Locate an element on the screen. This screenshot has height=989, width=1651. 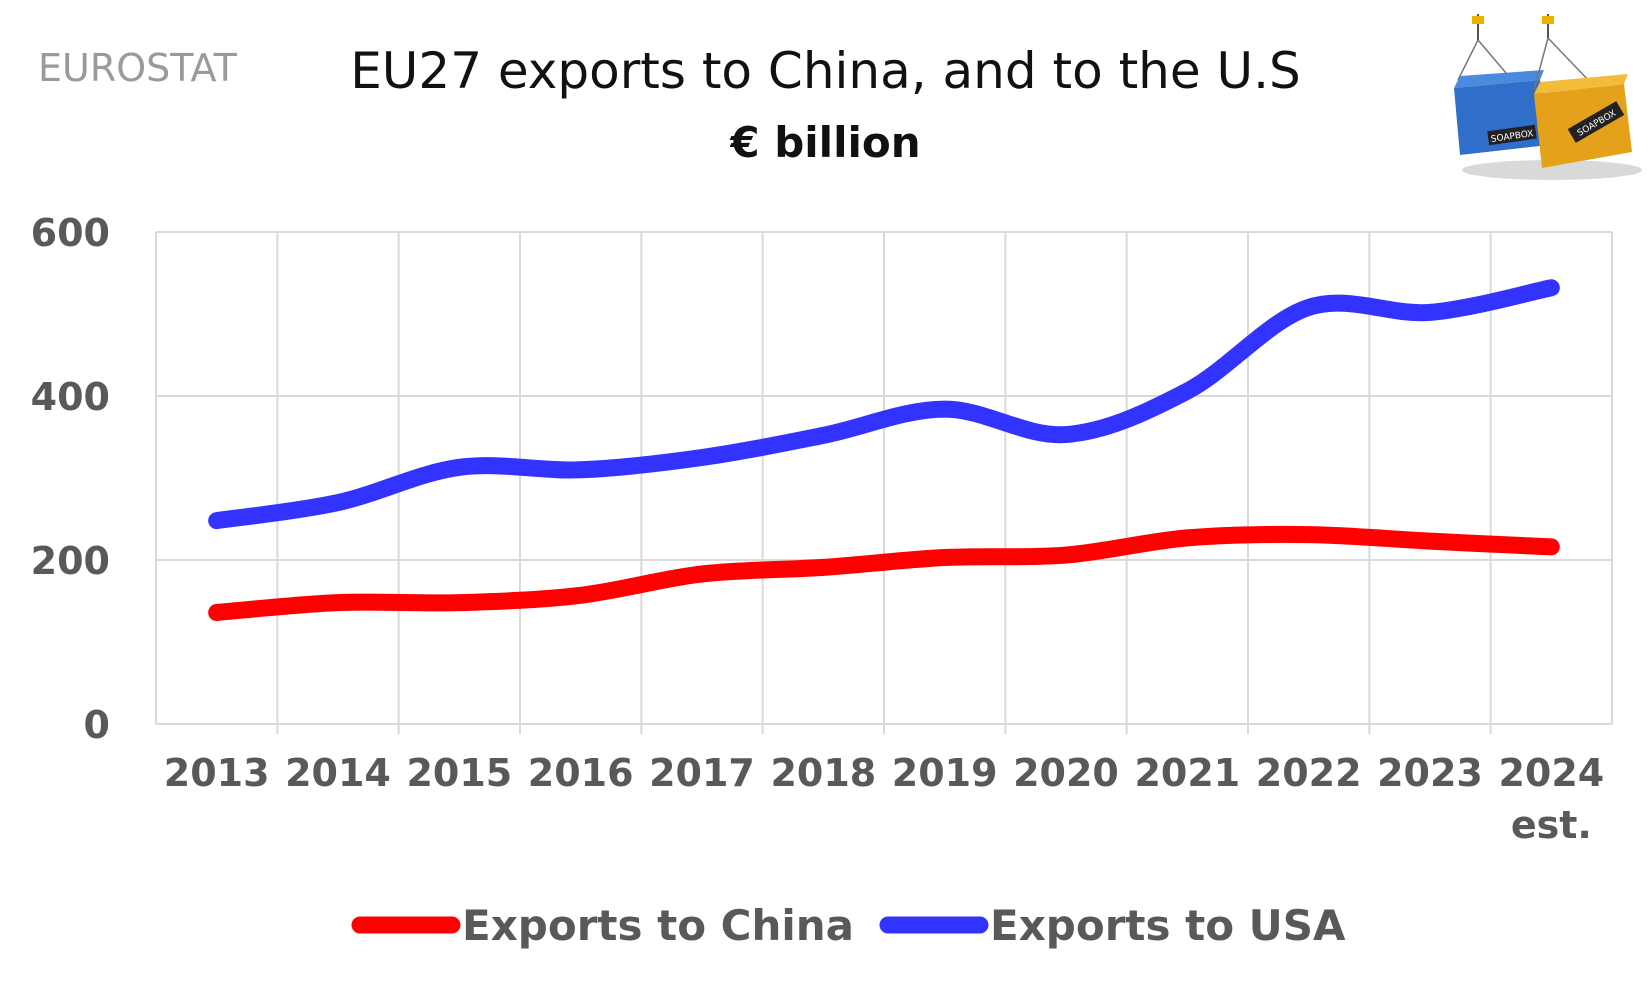
chart-subtitle: € billion is located at coordinates (825, 142).